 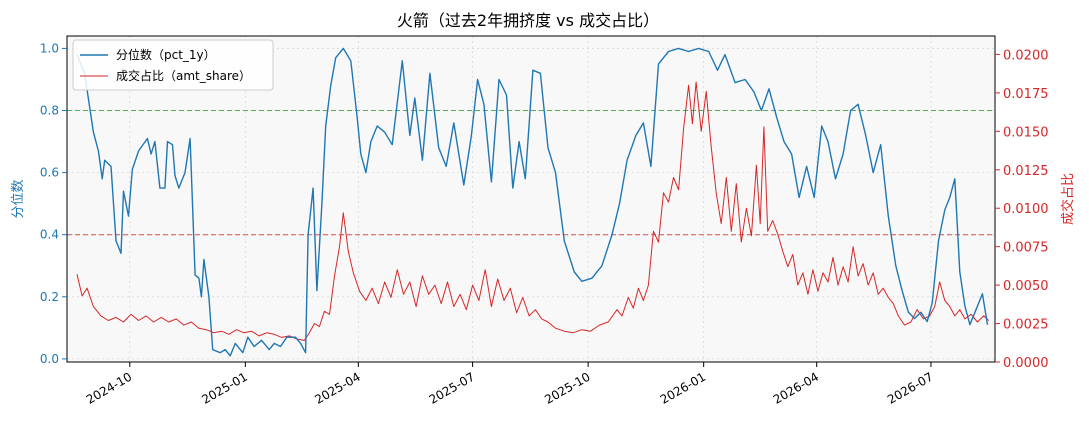 What do you see at coordinates (49, 297) in the screenshot?
I see `y-left-tick-label-1: 0.2` at bounding box center [49, 297].